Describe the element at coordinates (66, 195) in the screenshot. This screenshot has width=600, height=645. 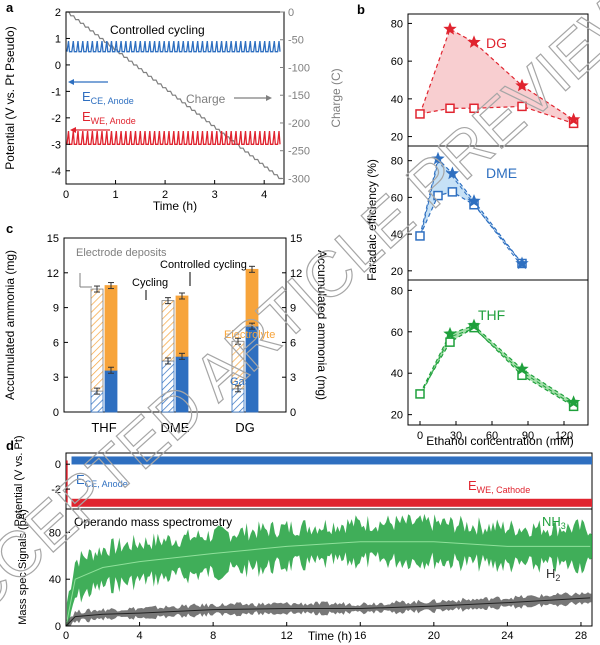
I see `x-tick-label: 0` at that location.